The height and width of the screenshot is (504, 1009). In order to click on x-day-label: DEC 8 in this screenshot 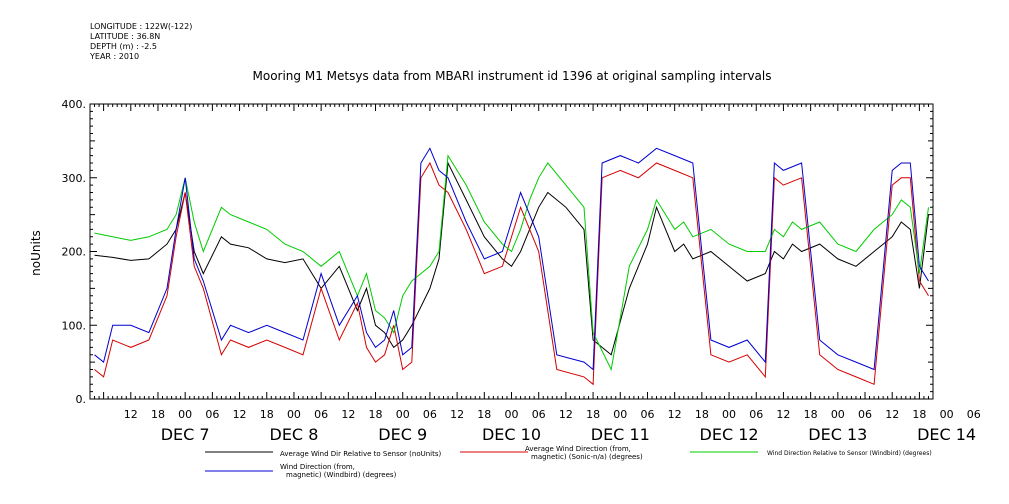, I will do `click(294, 434)`.